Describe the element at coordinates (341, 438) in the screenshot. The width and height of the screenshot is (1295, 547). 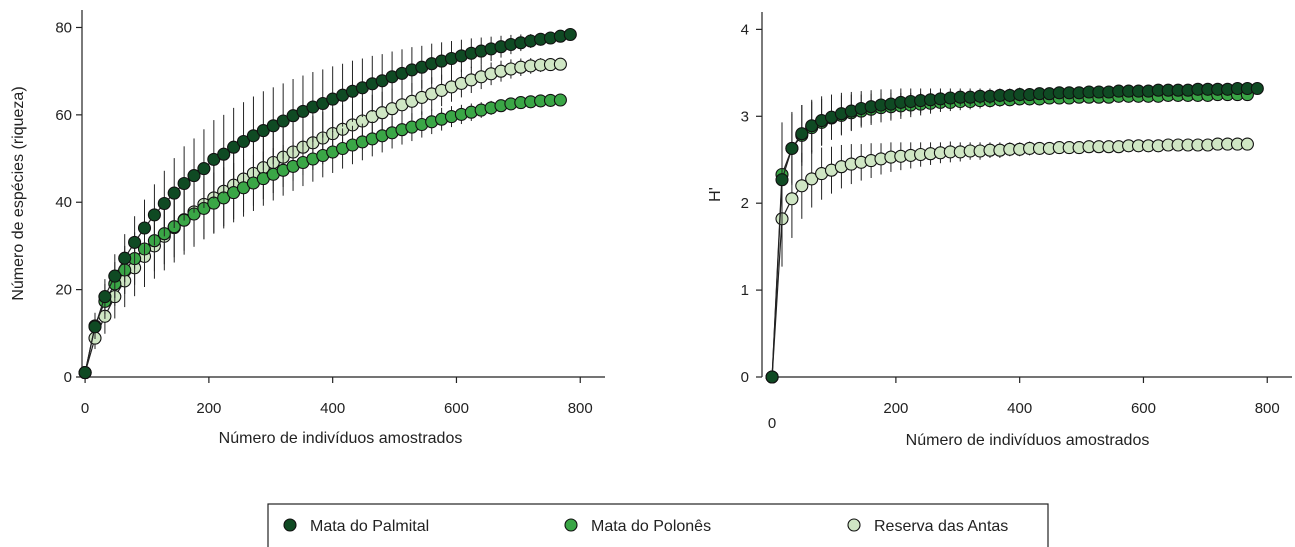
I see `richness-x-axis-title: Número de indivíduos amostrados` at that location.